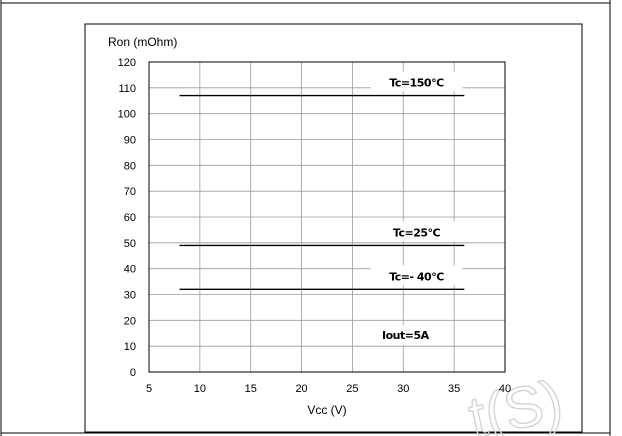  What do you see at coordinates (352, 389) in the screenshot?
I see `x-tick-label: 25` at bounding box center [352, 389].